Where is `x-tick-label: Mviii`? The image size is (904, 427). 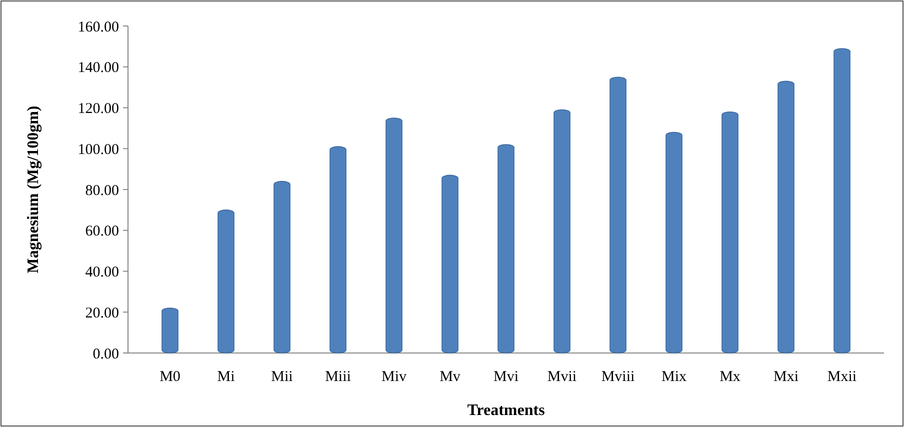 x-tick-label: Mviii is located at coordinates (618, 377).